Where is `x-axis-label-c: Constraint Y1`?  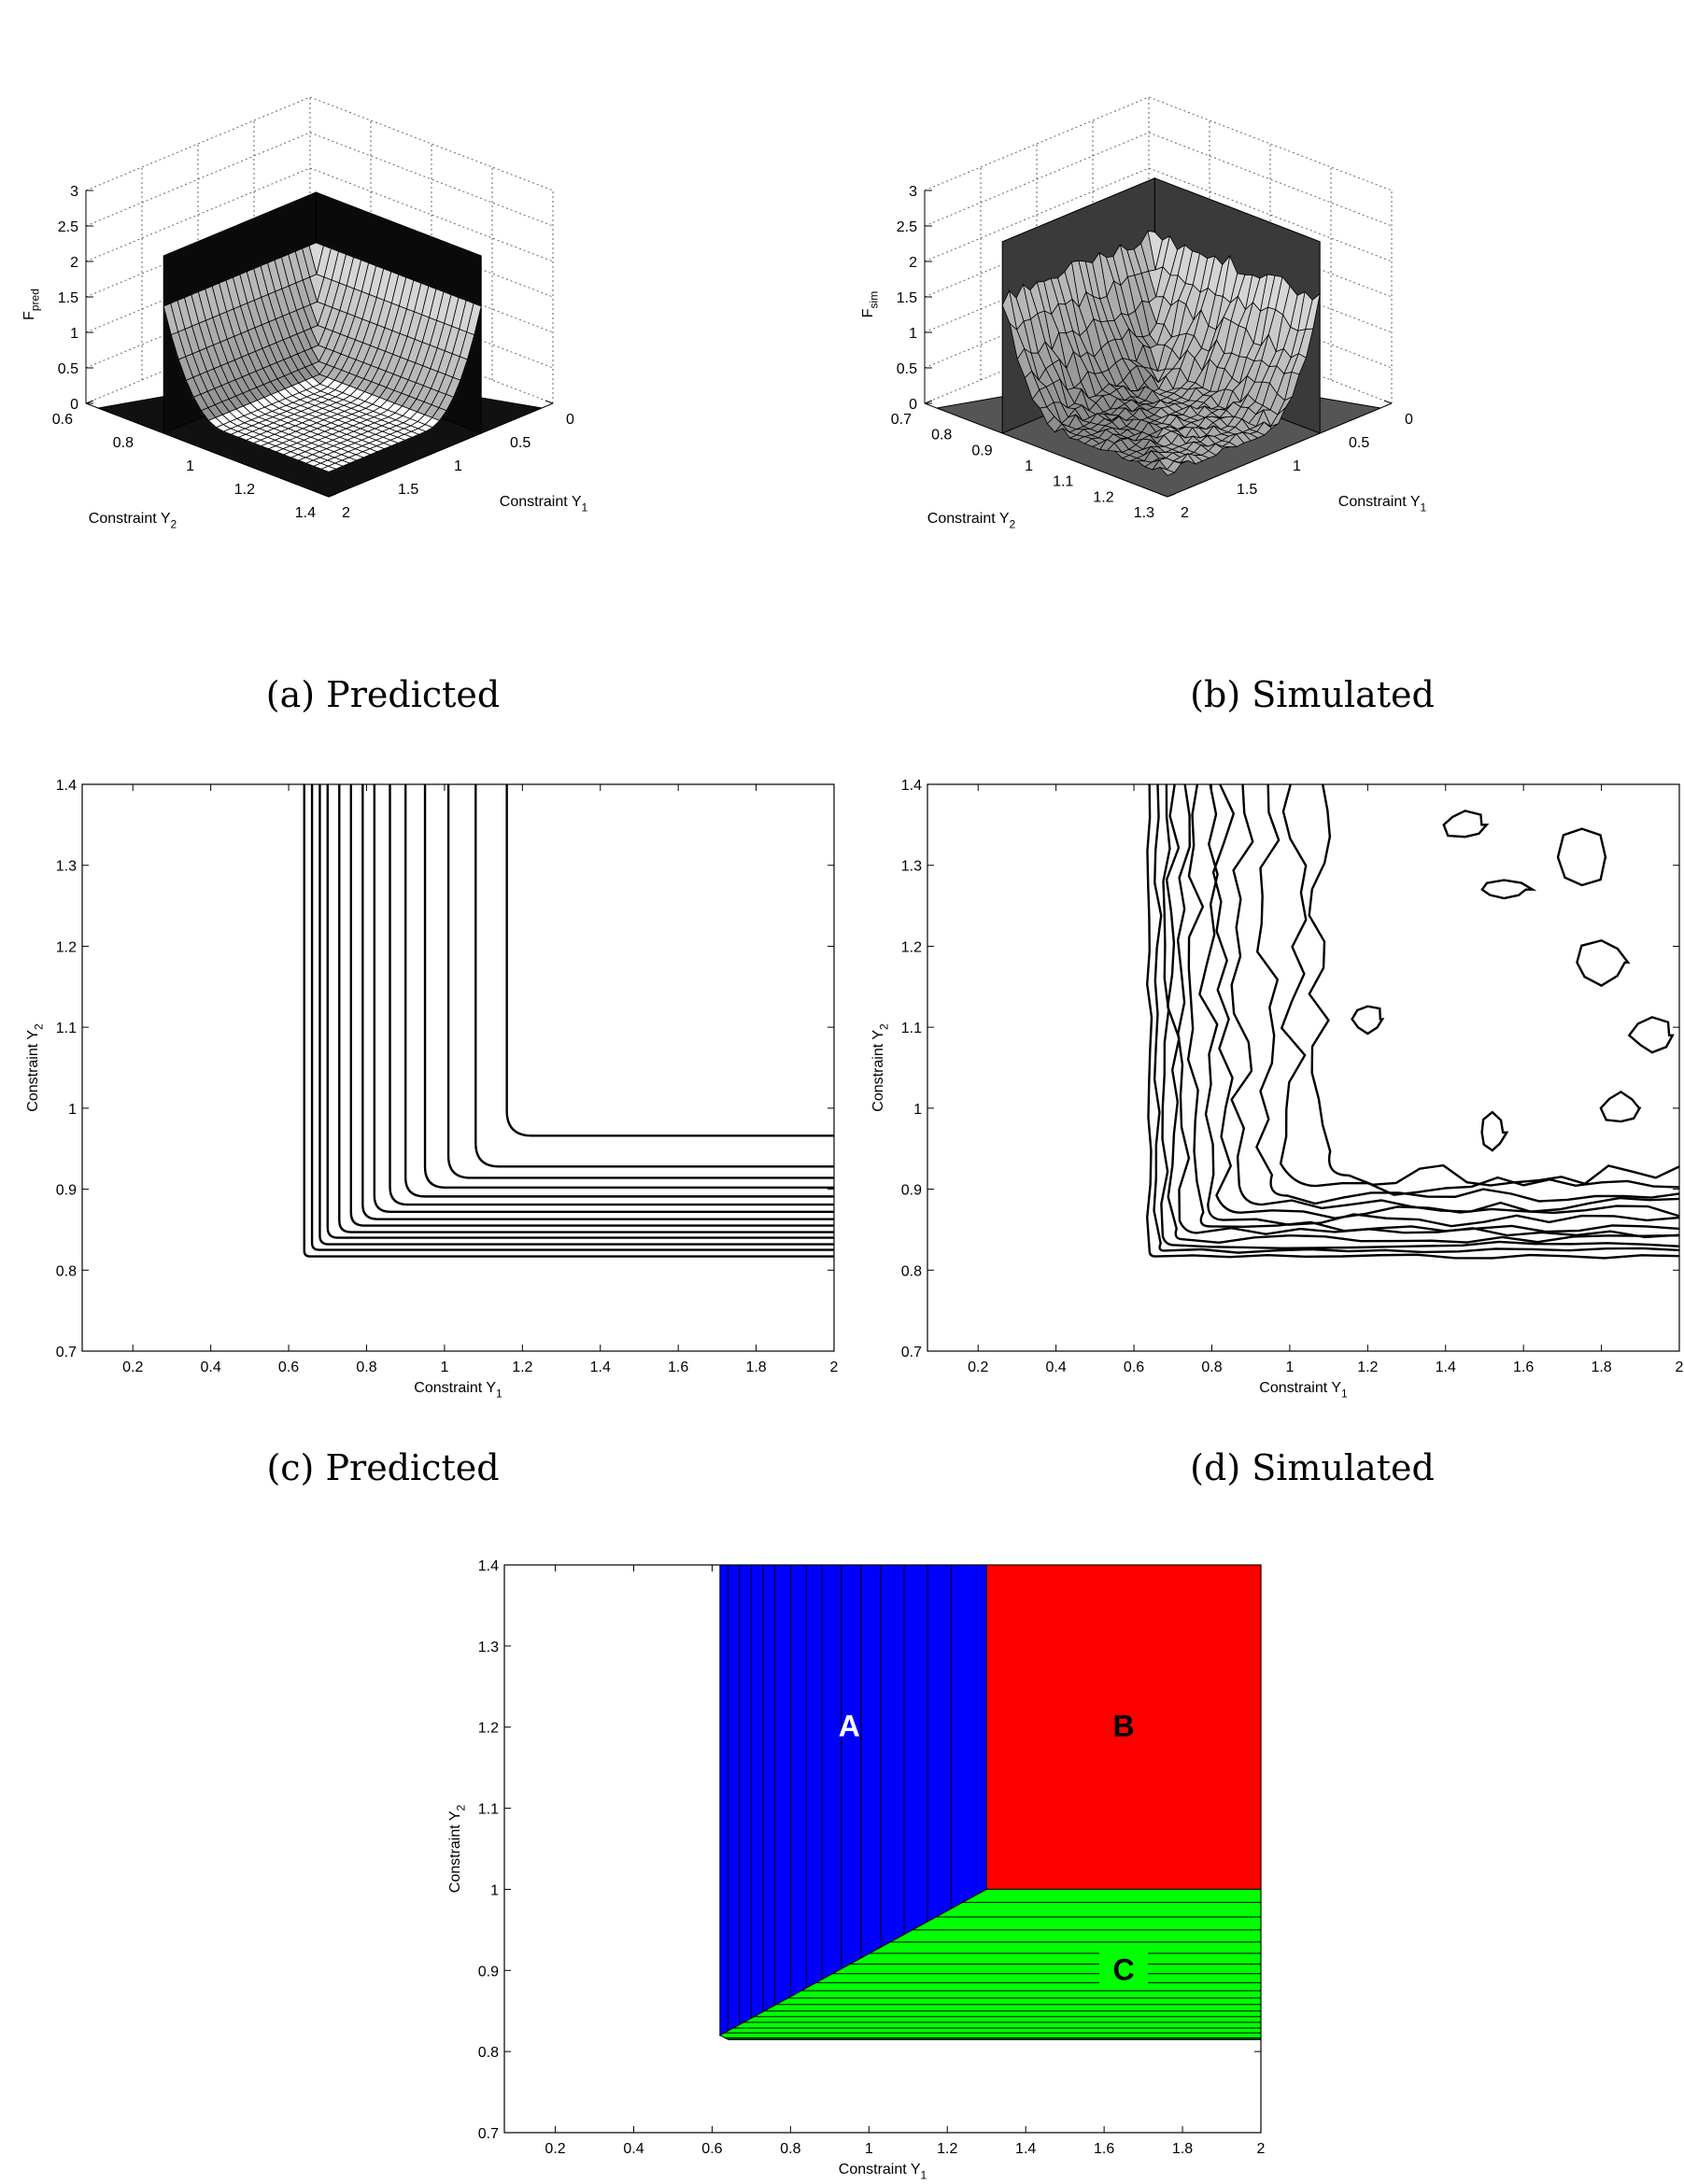
x-axis-label-c: Constraint Y1 is located at coordinates (458, 1390).